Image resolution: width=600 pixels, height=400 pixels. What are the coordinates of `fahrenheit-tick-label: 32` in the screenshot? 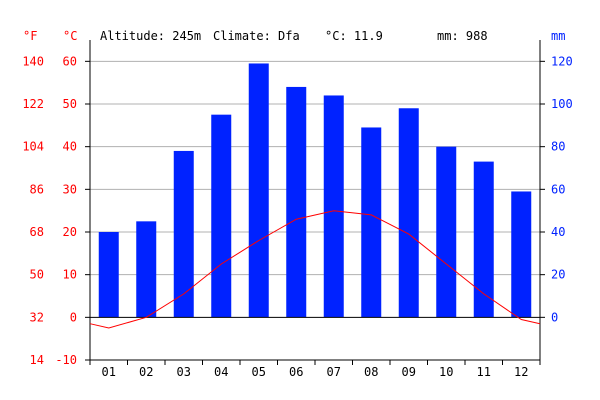 It's located at (37, 317).